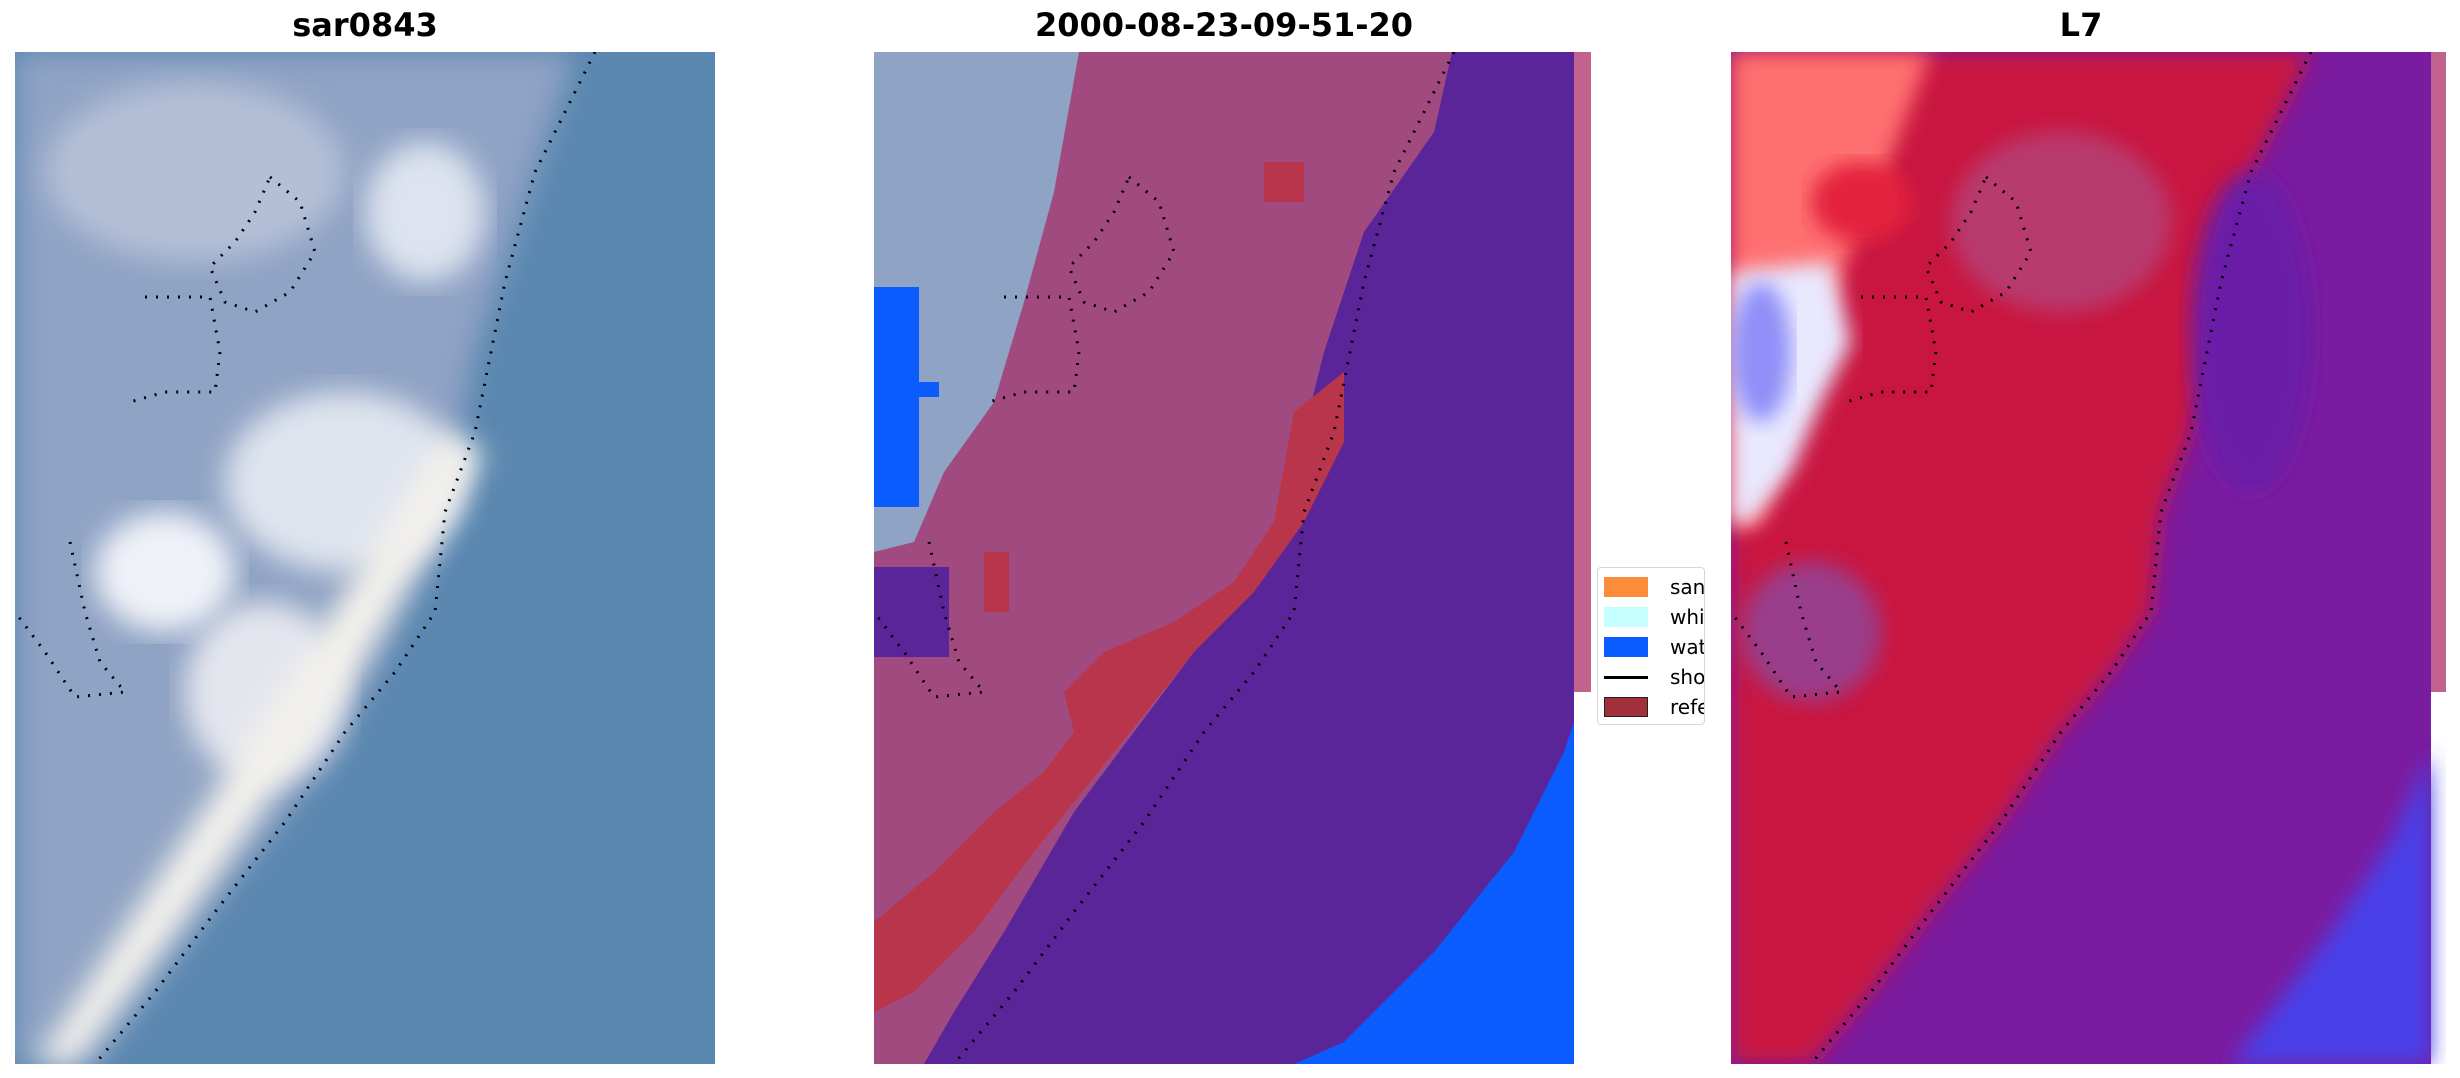 The height and width of the screenshot is (1078, 2460). Describe the element at coordinates (365, 25) in the screenshot. I see `panel-title-rgb: sar0843` at that location.